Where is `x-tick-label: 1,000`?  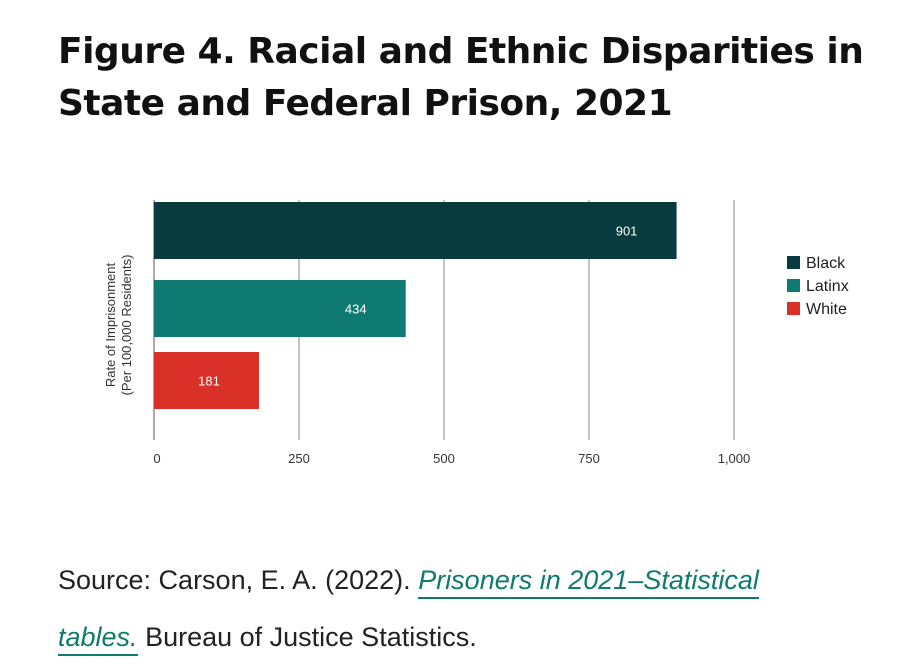
x-tick-label: 1,000 is located at coordinates (734, 458).